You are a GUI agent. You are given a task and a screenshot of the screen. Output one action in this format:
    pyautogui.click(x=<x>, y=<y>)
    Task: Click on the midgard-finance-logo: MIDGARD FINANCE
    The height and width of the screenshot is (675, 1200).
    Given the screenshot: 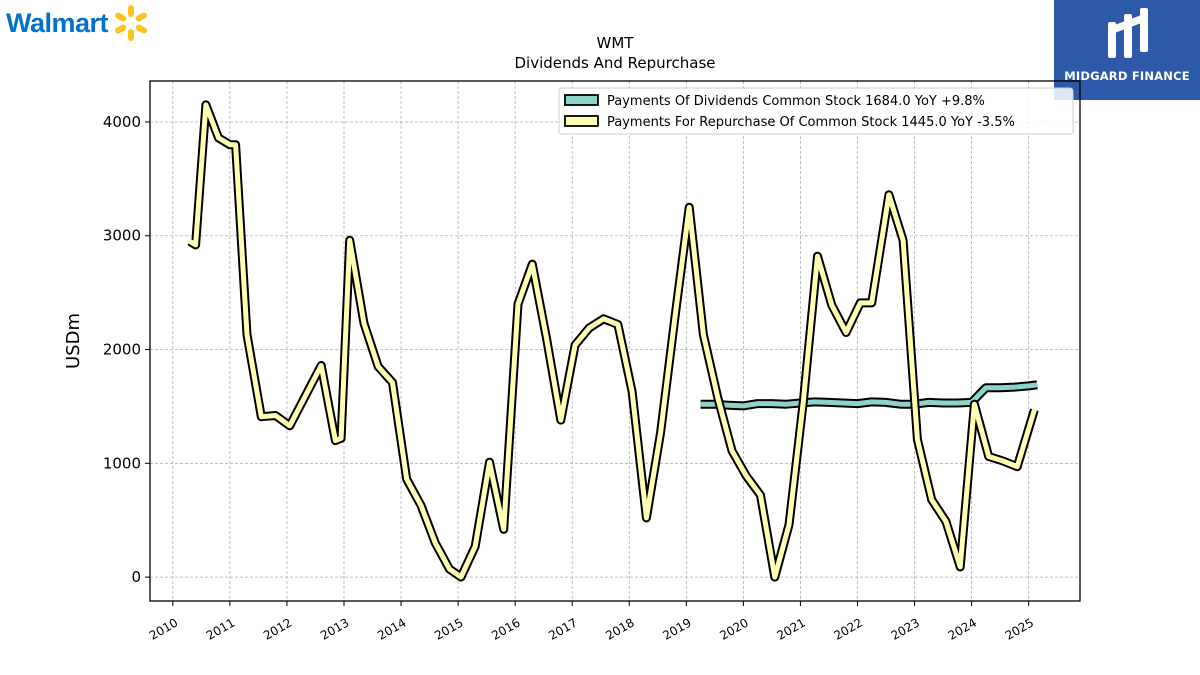 What is the action you would take?
    pyautogui.click(x=1127, y=50)
    